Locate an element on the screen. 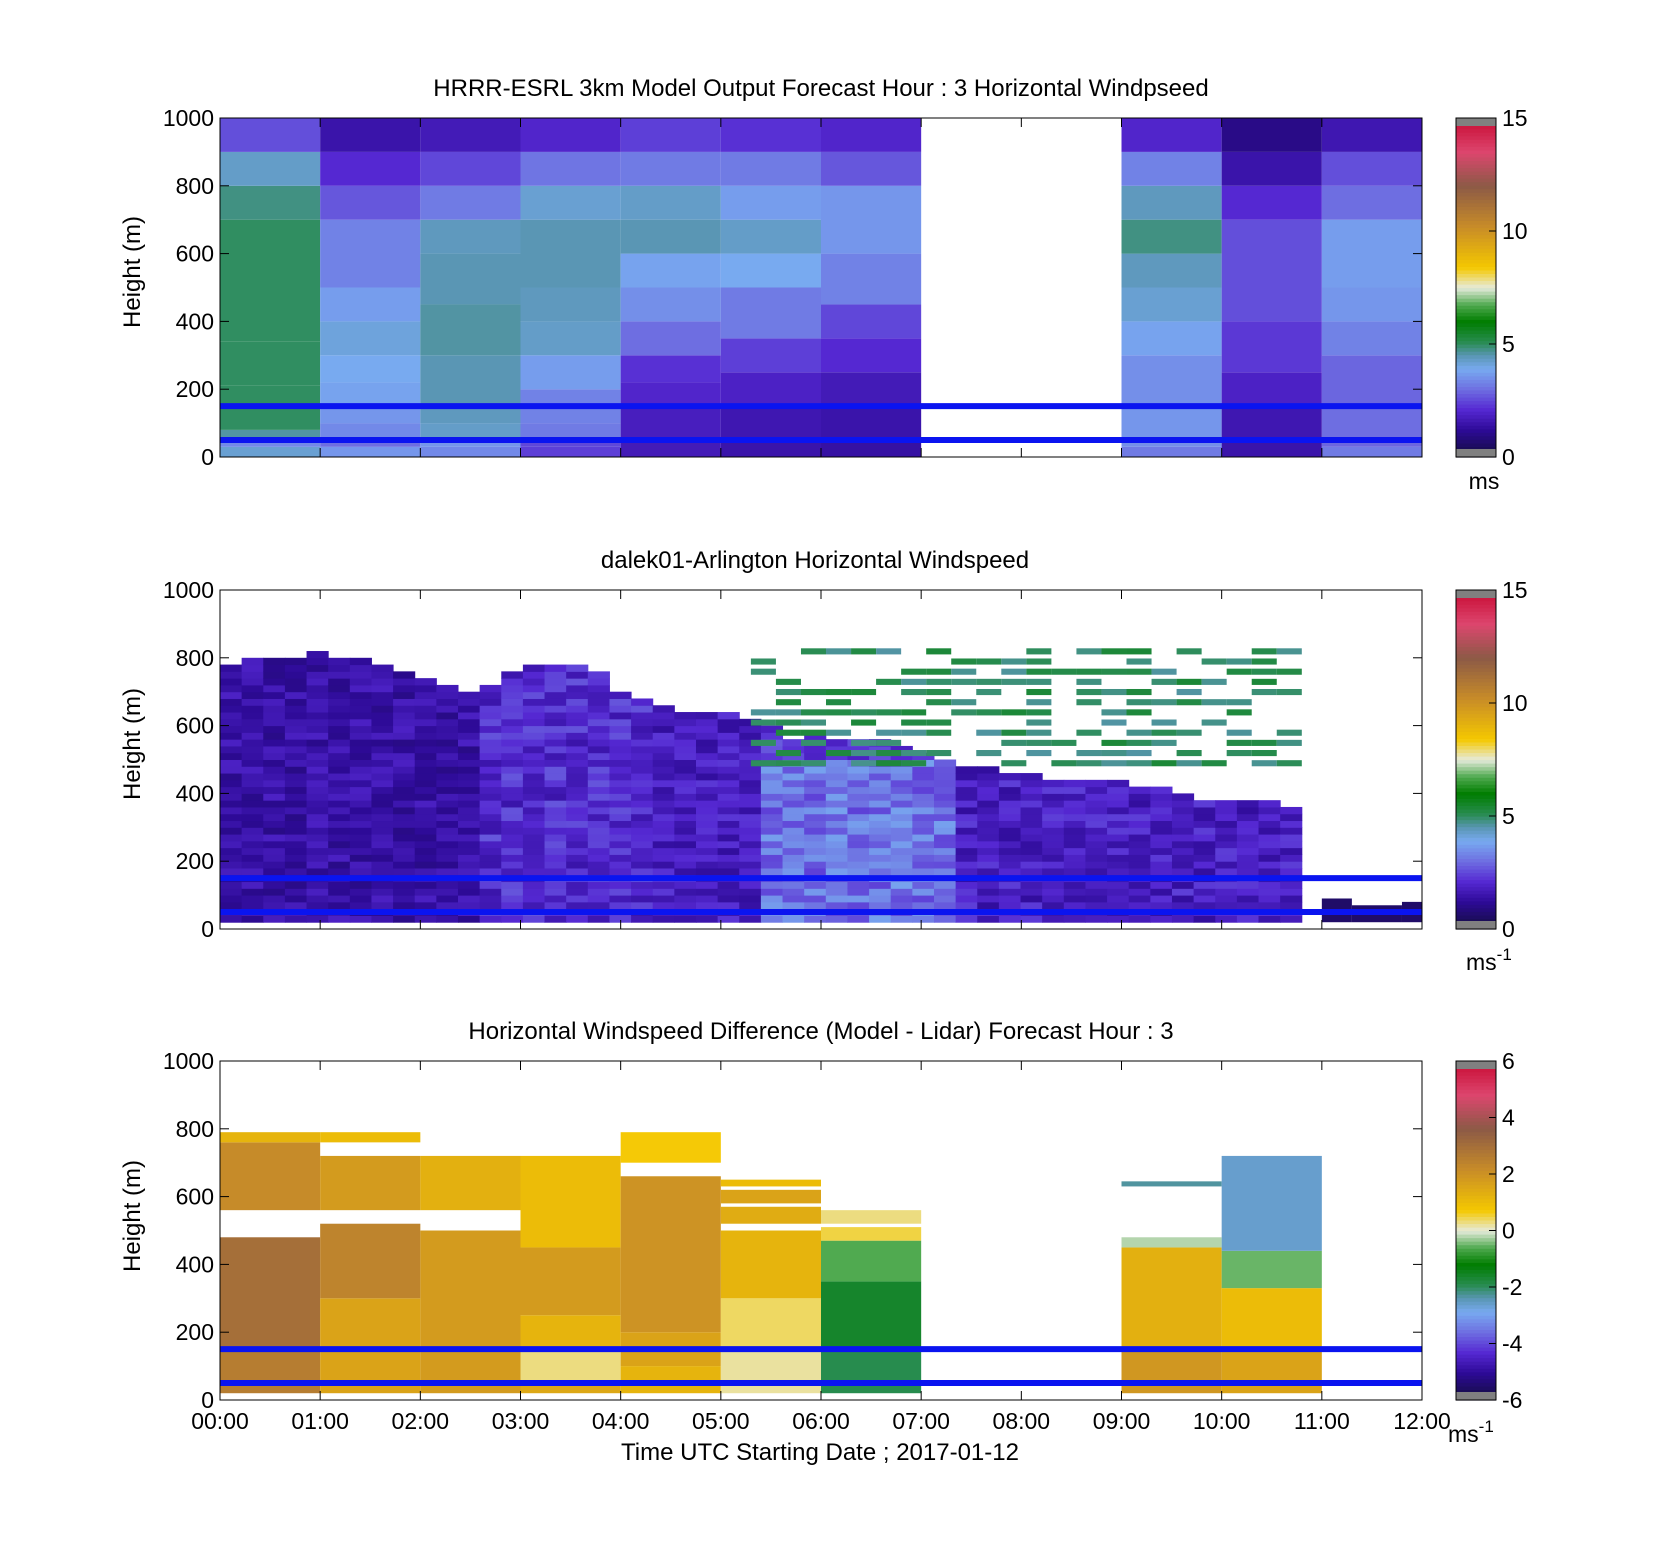 The image size is (1680, 1566). colorbar-tick-label: 10 is located at coordinates (1515, 703).